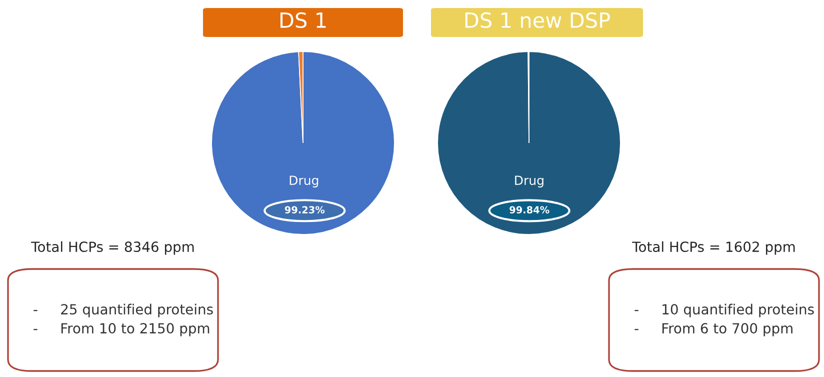  Describe the element at coordinates (304, 210) in the screenshot. I see `data-label: 99.23%` at that location.